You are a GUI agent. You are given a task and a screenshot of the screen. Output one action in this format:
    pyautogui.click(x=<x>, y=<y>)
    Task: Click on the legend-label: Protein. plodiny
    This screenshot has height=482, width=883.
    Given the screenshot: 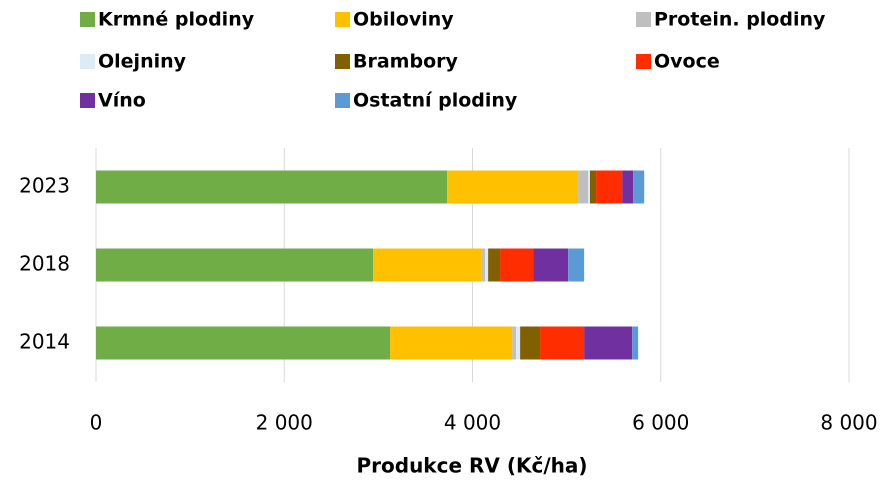 What is the action you would take?
    pyautogui.click(x=740, y=20)
    